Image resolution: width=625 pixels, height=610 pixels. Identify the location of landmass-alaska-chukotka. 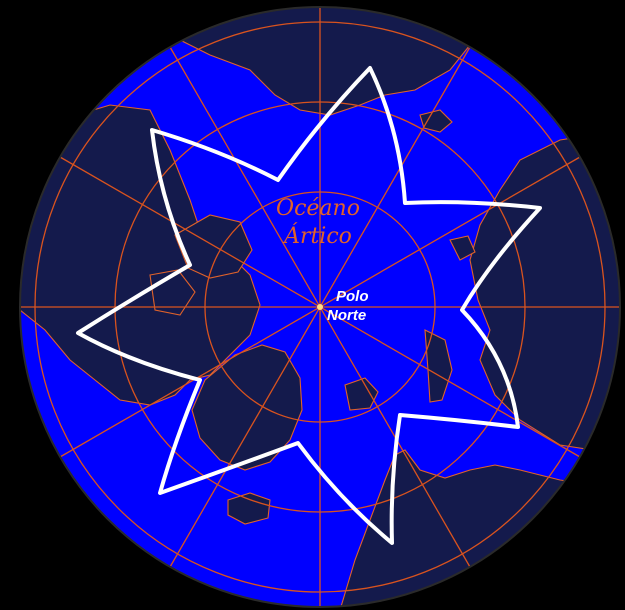
(325, 61).